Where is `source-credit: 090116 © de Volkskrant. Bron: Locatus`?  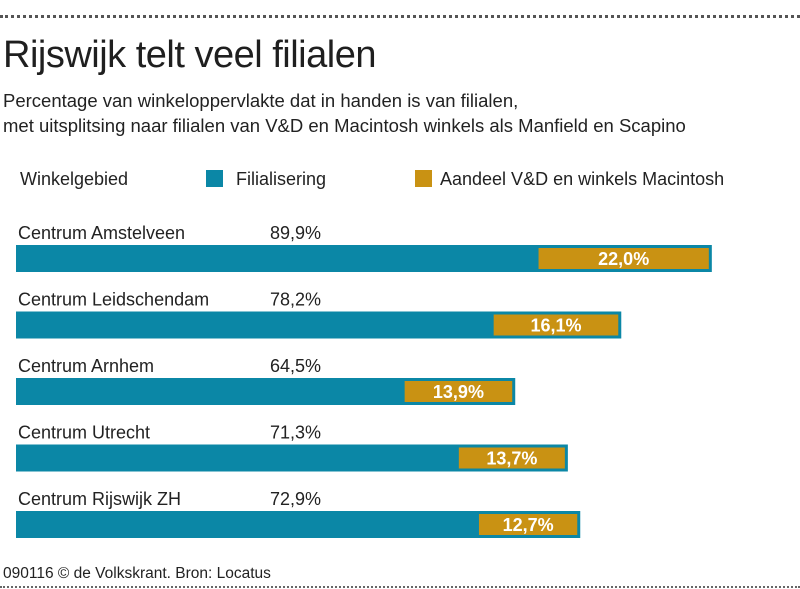 source-credit: 090116 © de Volkskrant. Bron: Locatus is located at coordinates (137, 573).